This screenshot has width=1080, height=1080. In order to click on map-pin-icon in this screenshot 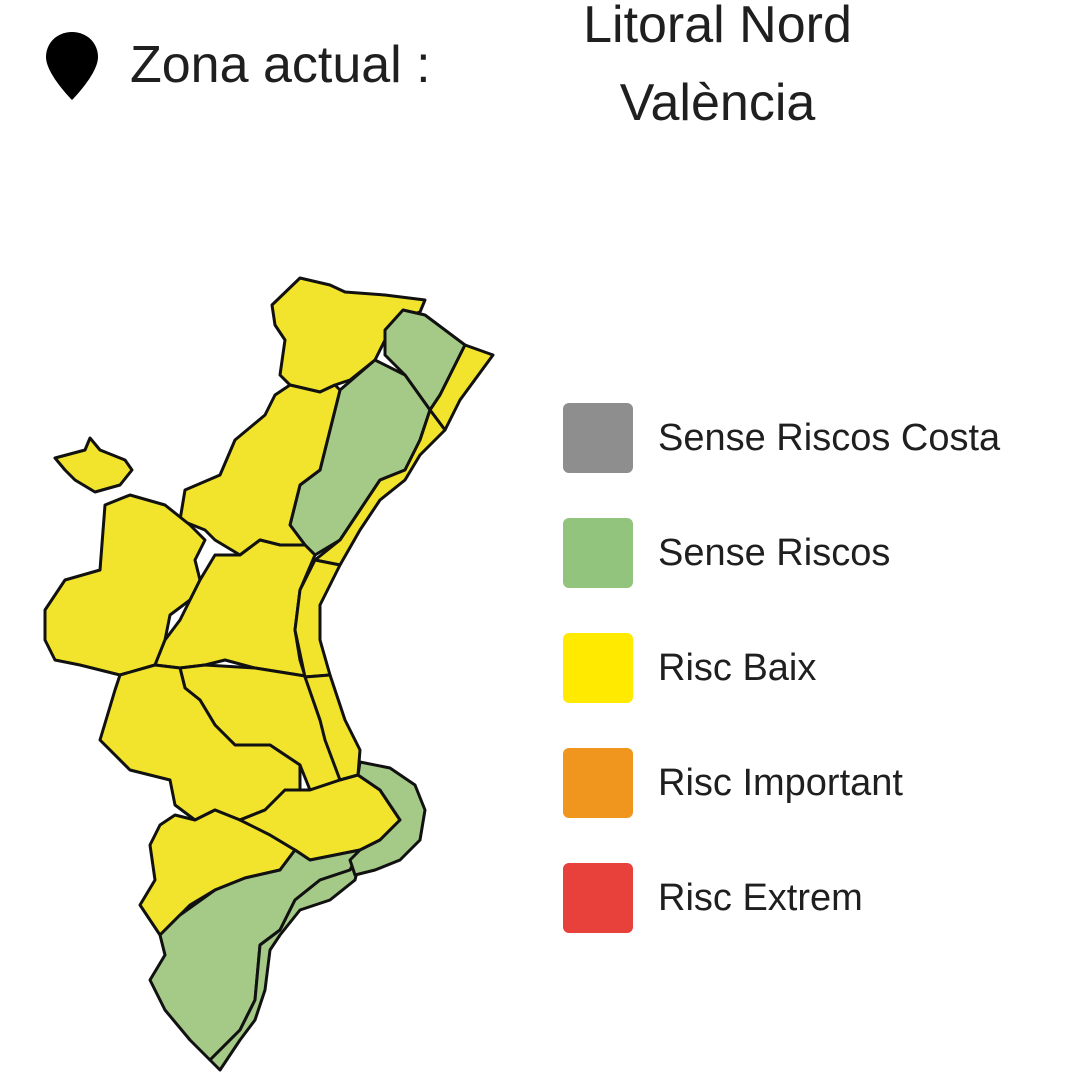, I will do `click(72, 66)`.